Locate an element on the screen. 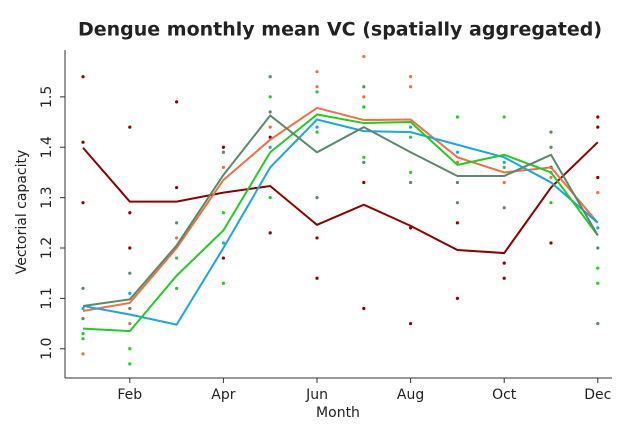  x-tick-label: Aug is located at coordinates (410, 395).